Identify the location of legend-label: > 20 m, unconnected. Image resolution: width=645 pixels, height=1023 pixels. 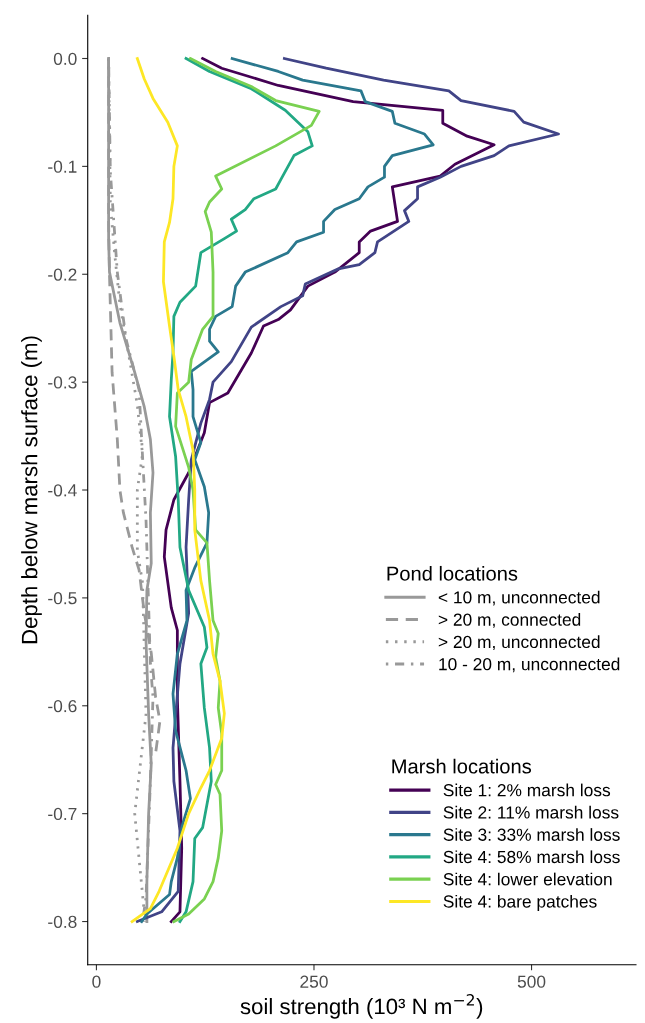
(519, 643).